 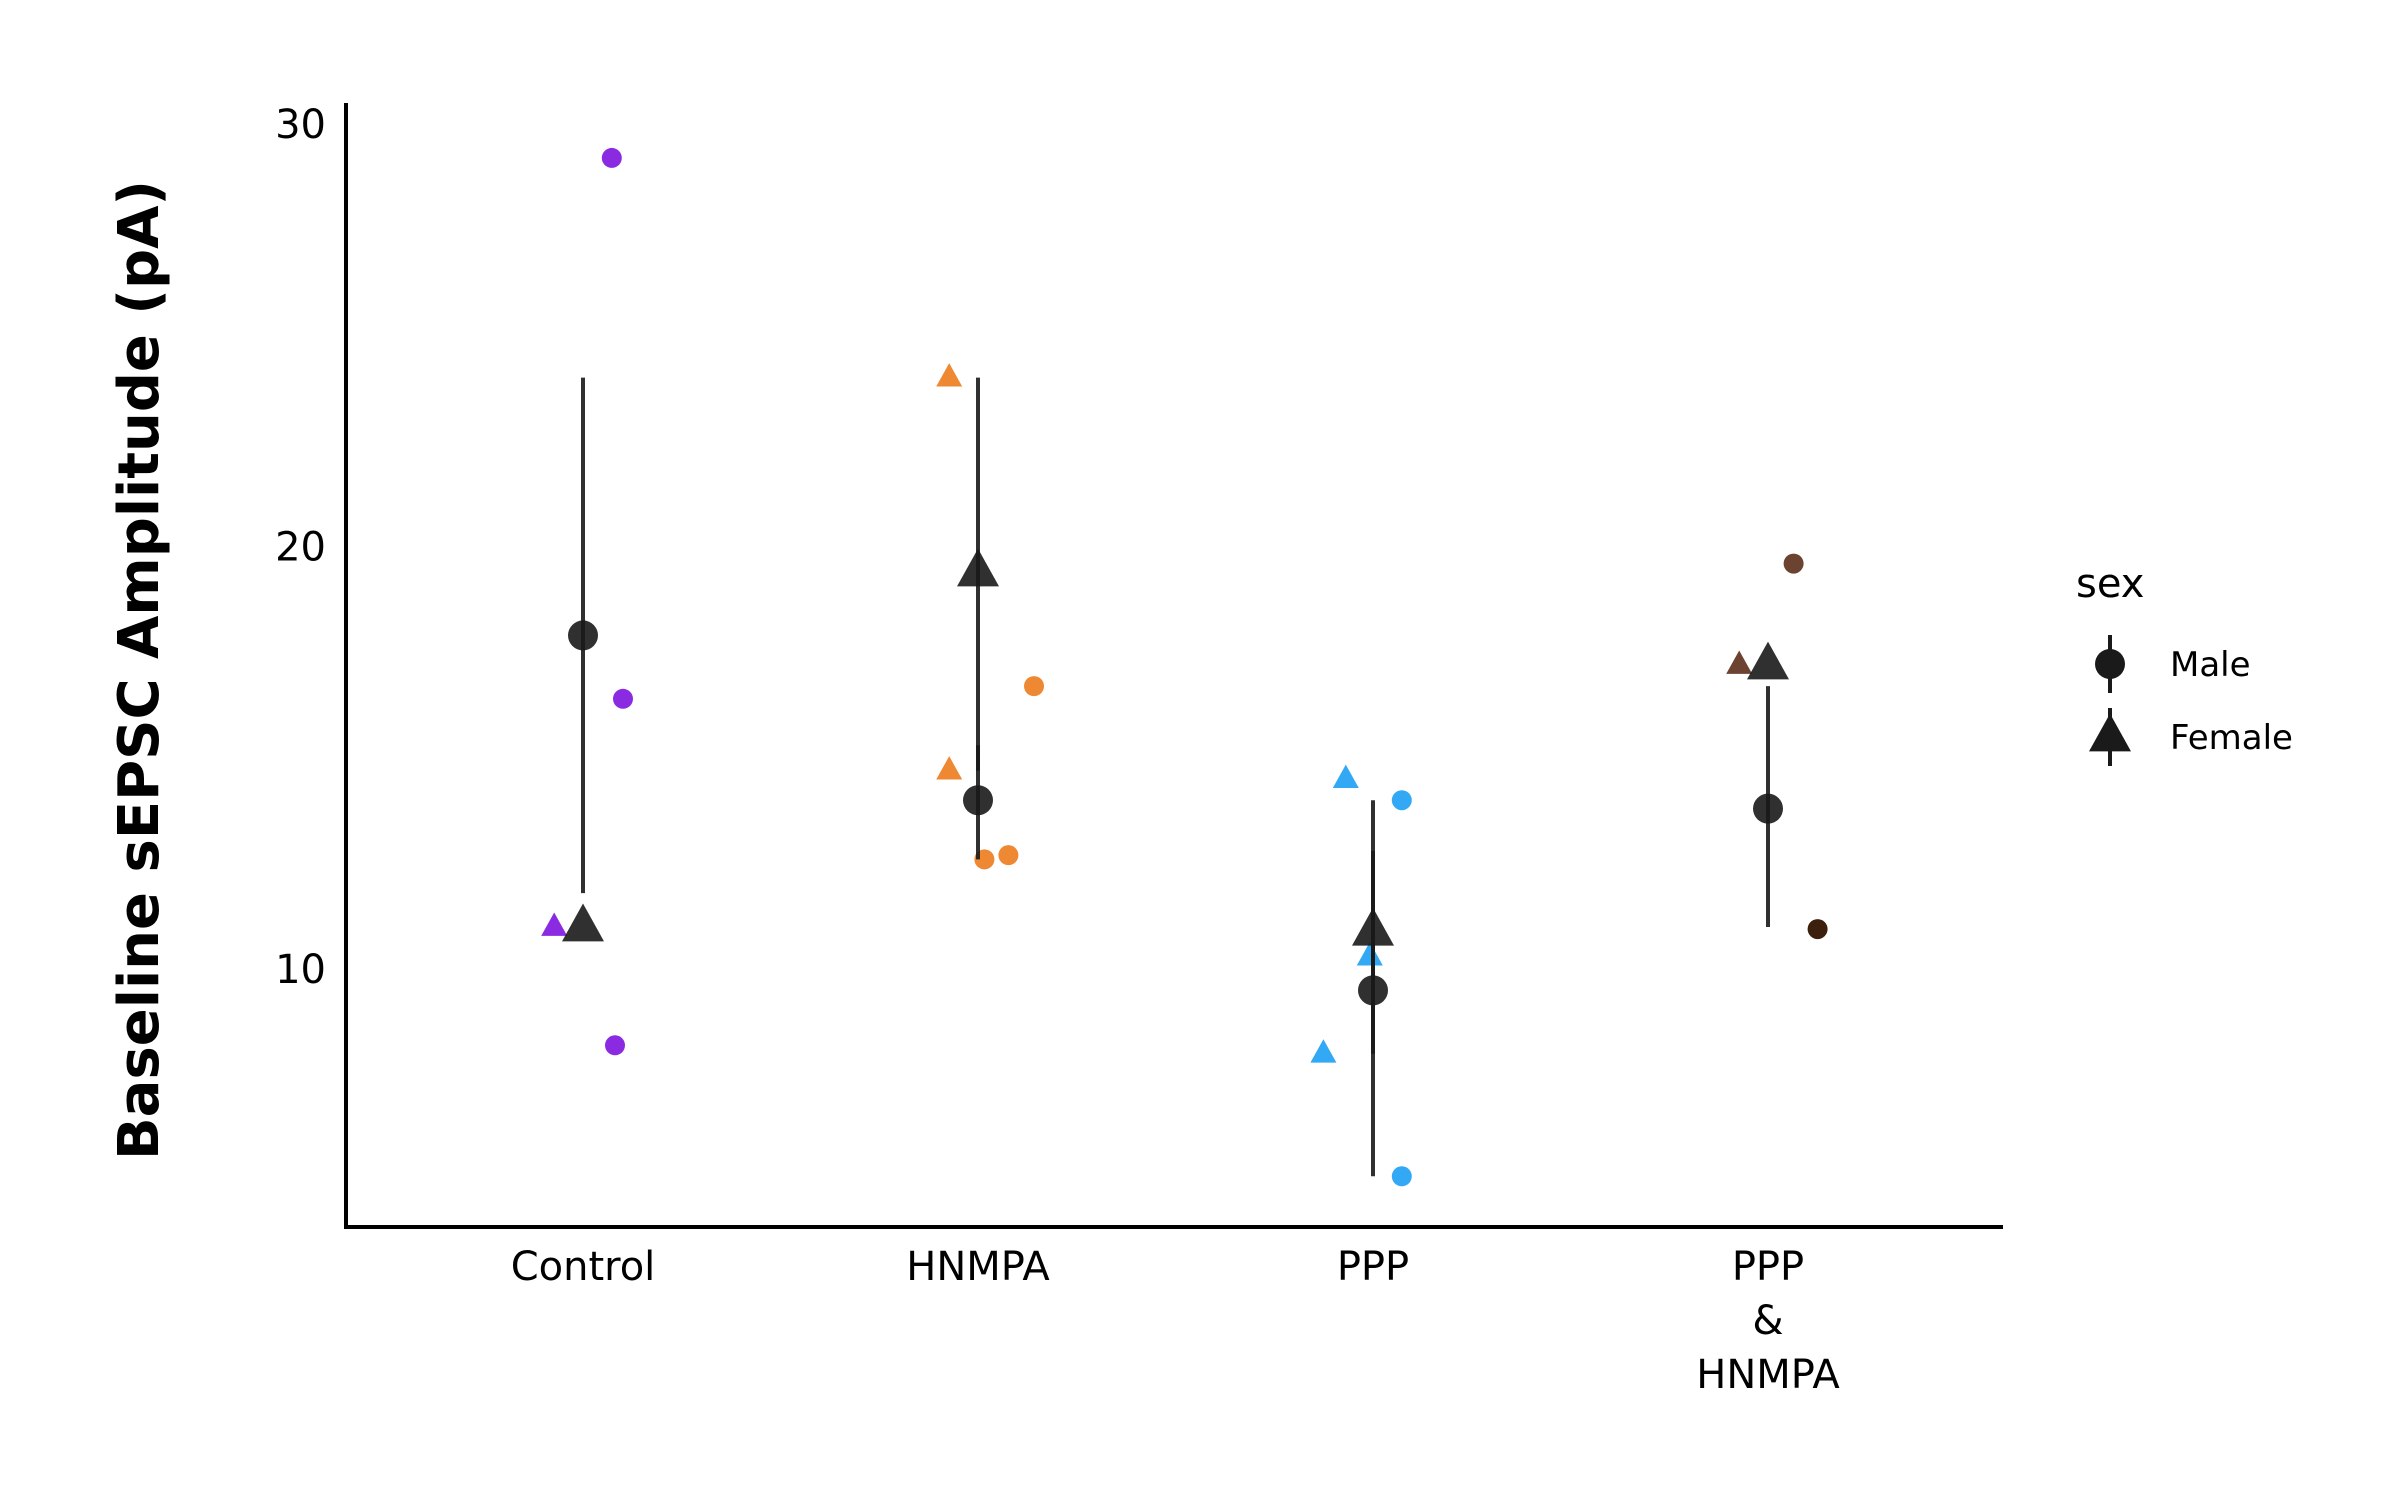 What do you see at coordinates (300, 548) in the screenshot?
I see `y-tick-label: 20` at bounding box center [300, 548].